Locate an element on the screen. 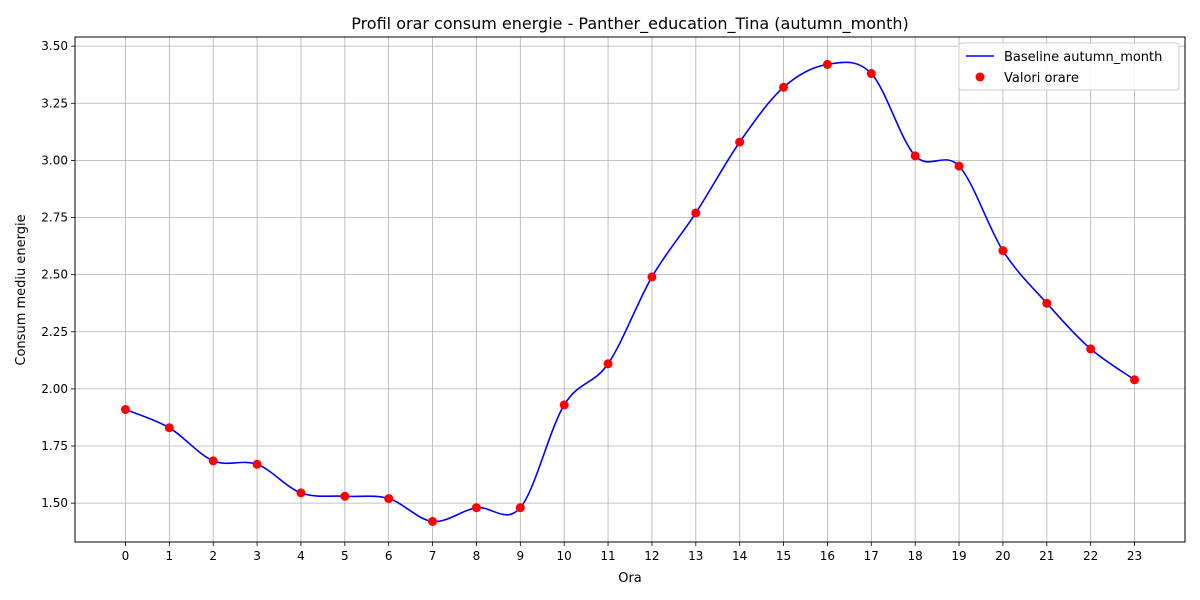 The height and width of the screenshot is (600, 1200). y-tick-label: 2.50 is located at coordinates (54, 275).